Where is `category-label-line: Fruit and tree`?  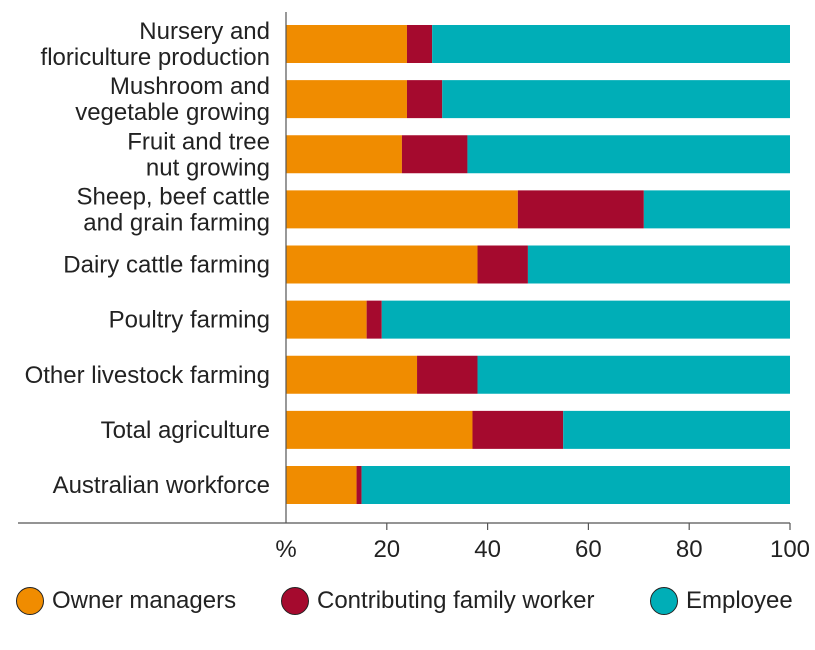 category-label-line: Fruit and tree is located at coordinates (198, 141).